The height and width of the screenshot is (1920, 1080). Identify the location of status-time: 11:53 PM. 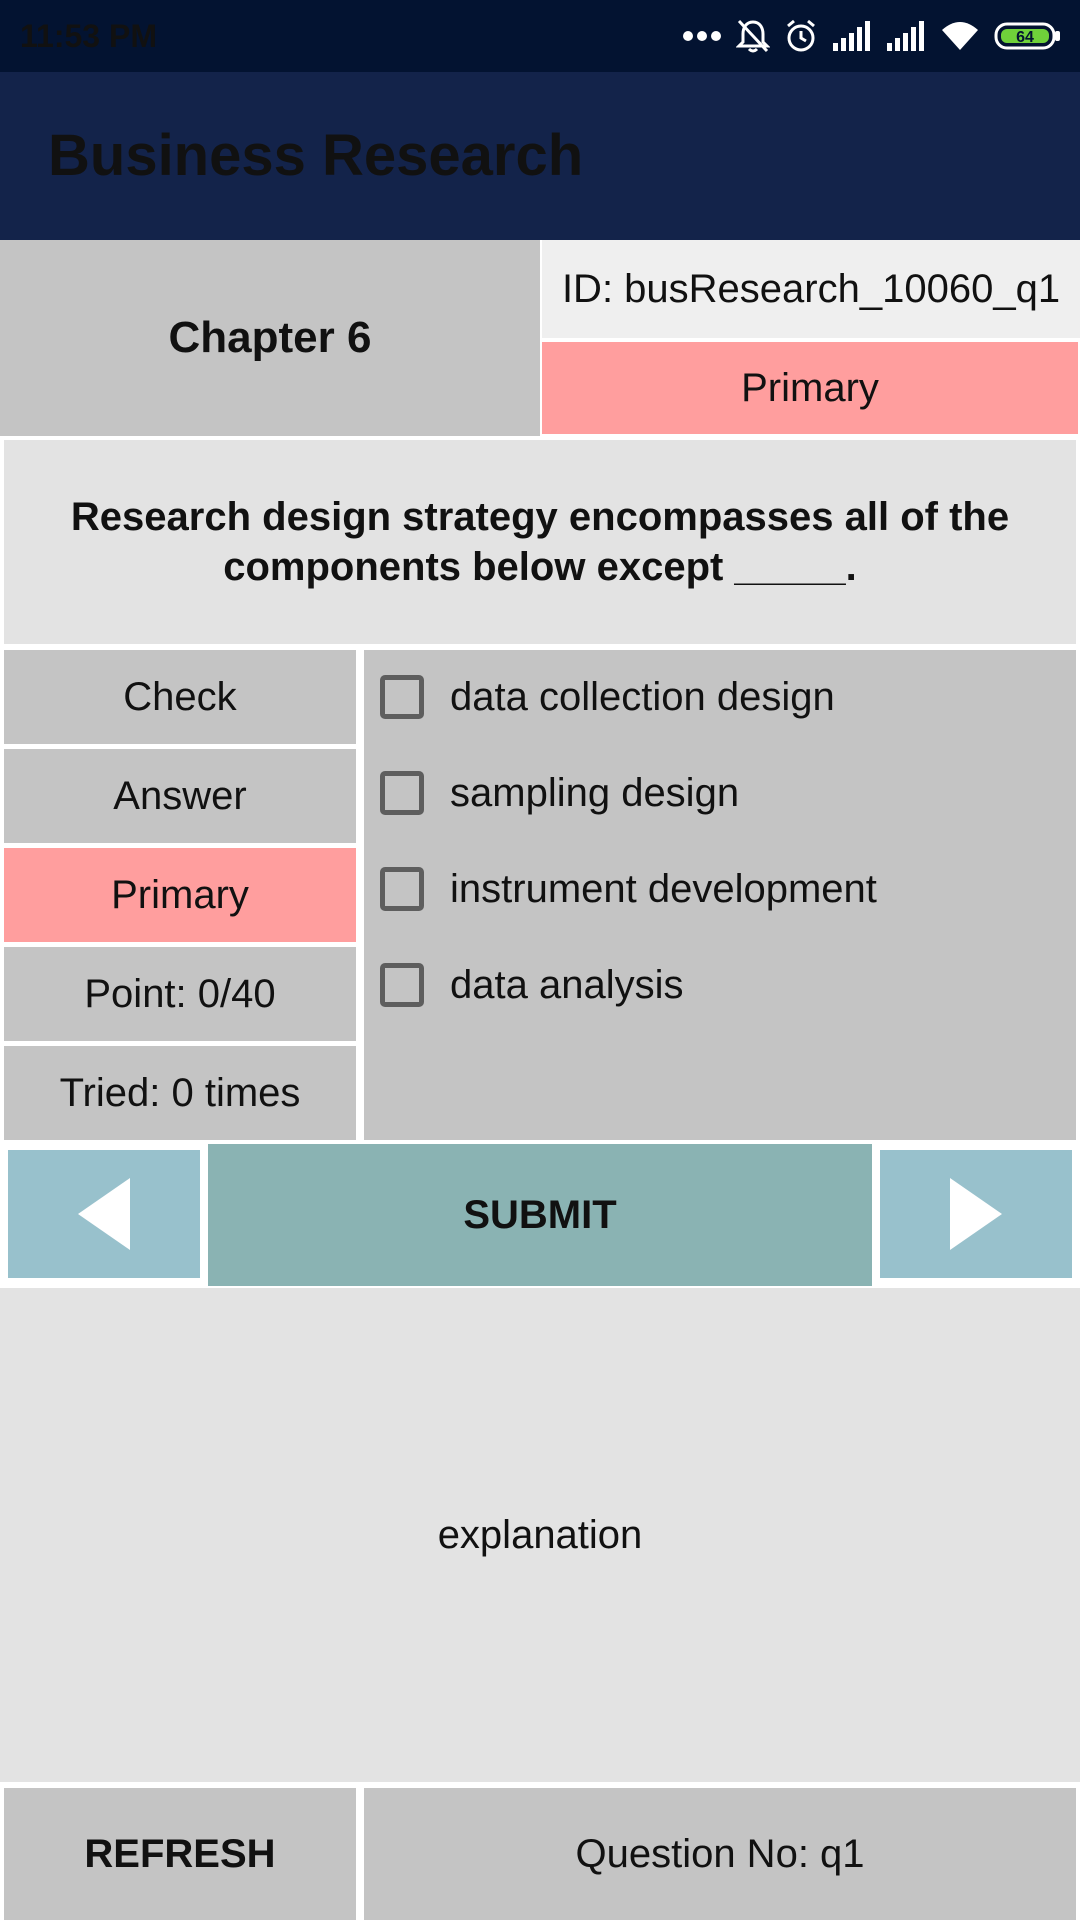
(88, 36).